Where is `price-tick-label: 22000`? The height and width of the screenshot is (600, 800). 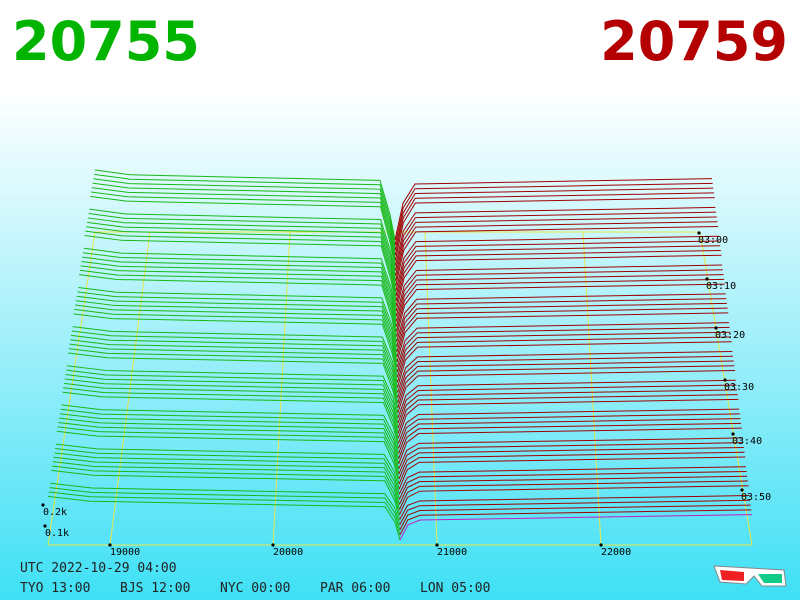 price-tick-label: 22000 is located at coordinates (616, 552).